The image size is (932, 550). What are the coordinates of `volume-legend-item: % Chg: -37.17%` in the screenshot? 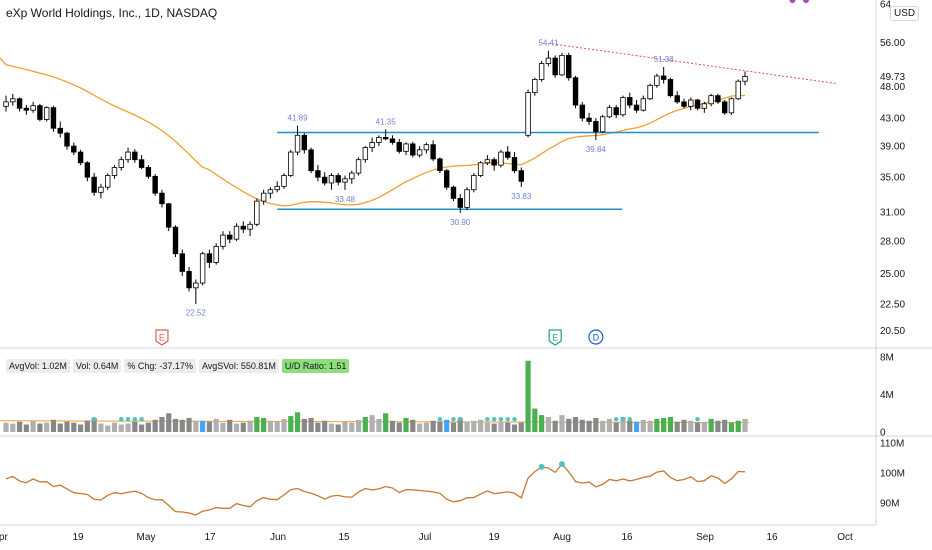 It's located at (160, 366).